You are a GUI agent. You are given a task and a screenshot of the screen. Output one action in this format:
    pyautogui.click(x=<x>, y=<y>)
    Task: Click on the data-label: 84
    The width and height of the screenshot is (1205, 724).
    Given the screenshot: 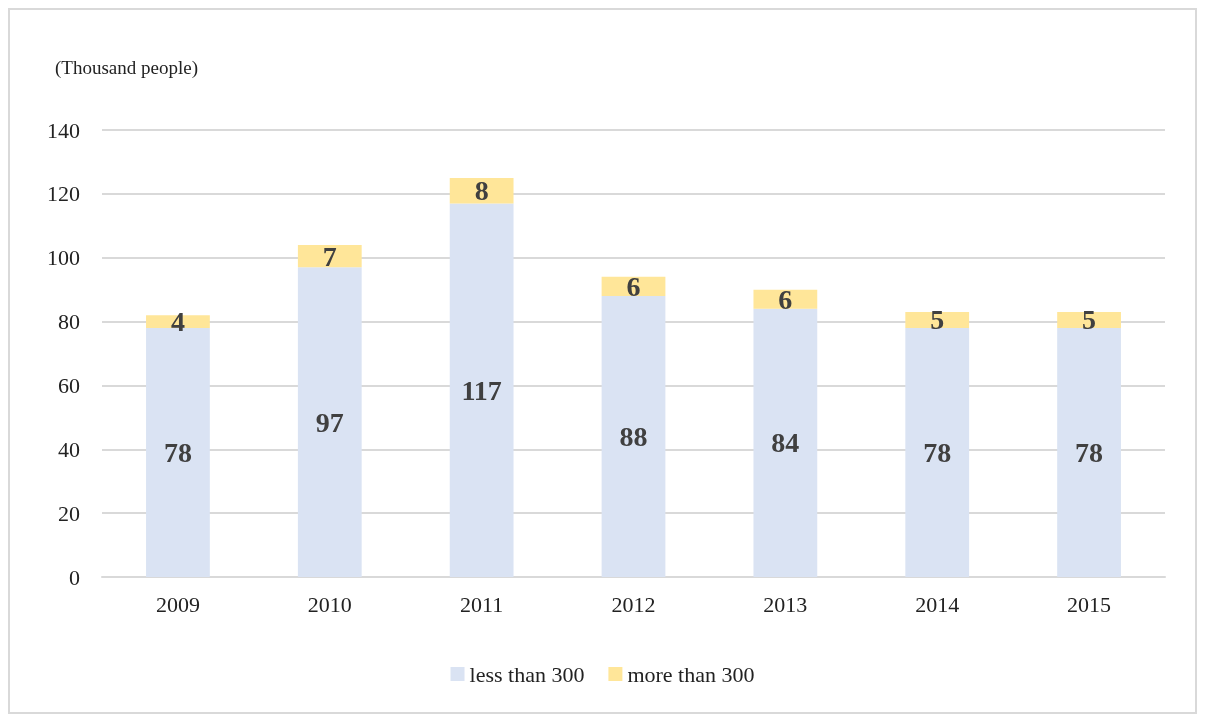 What is the action you would take?
    pyautogui.click(x=785, y=443)
    